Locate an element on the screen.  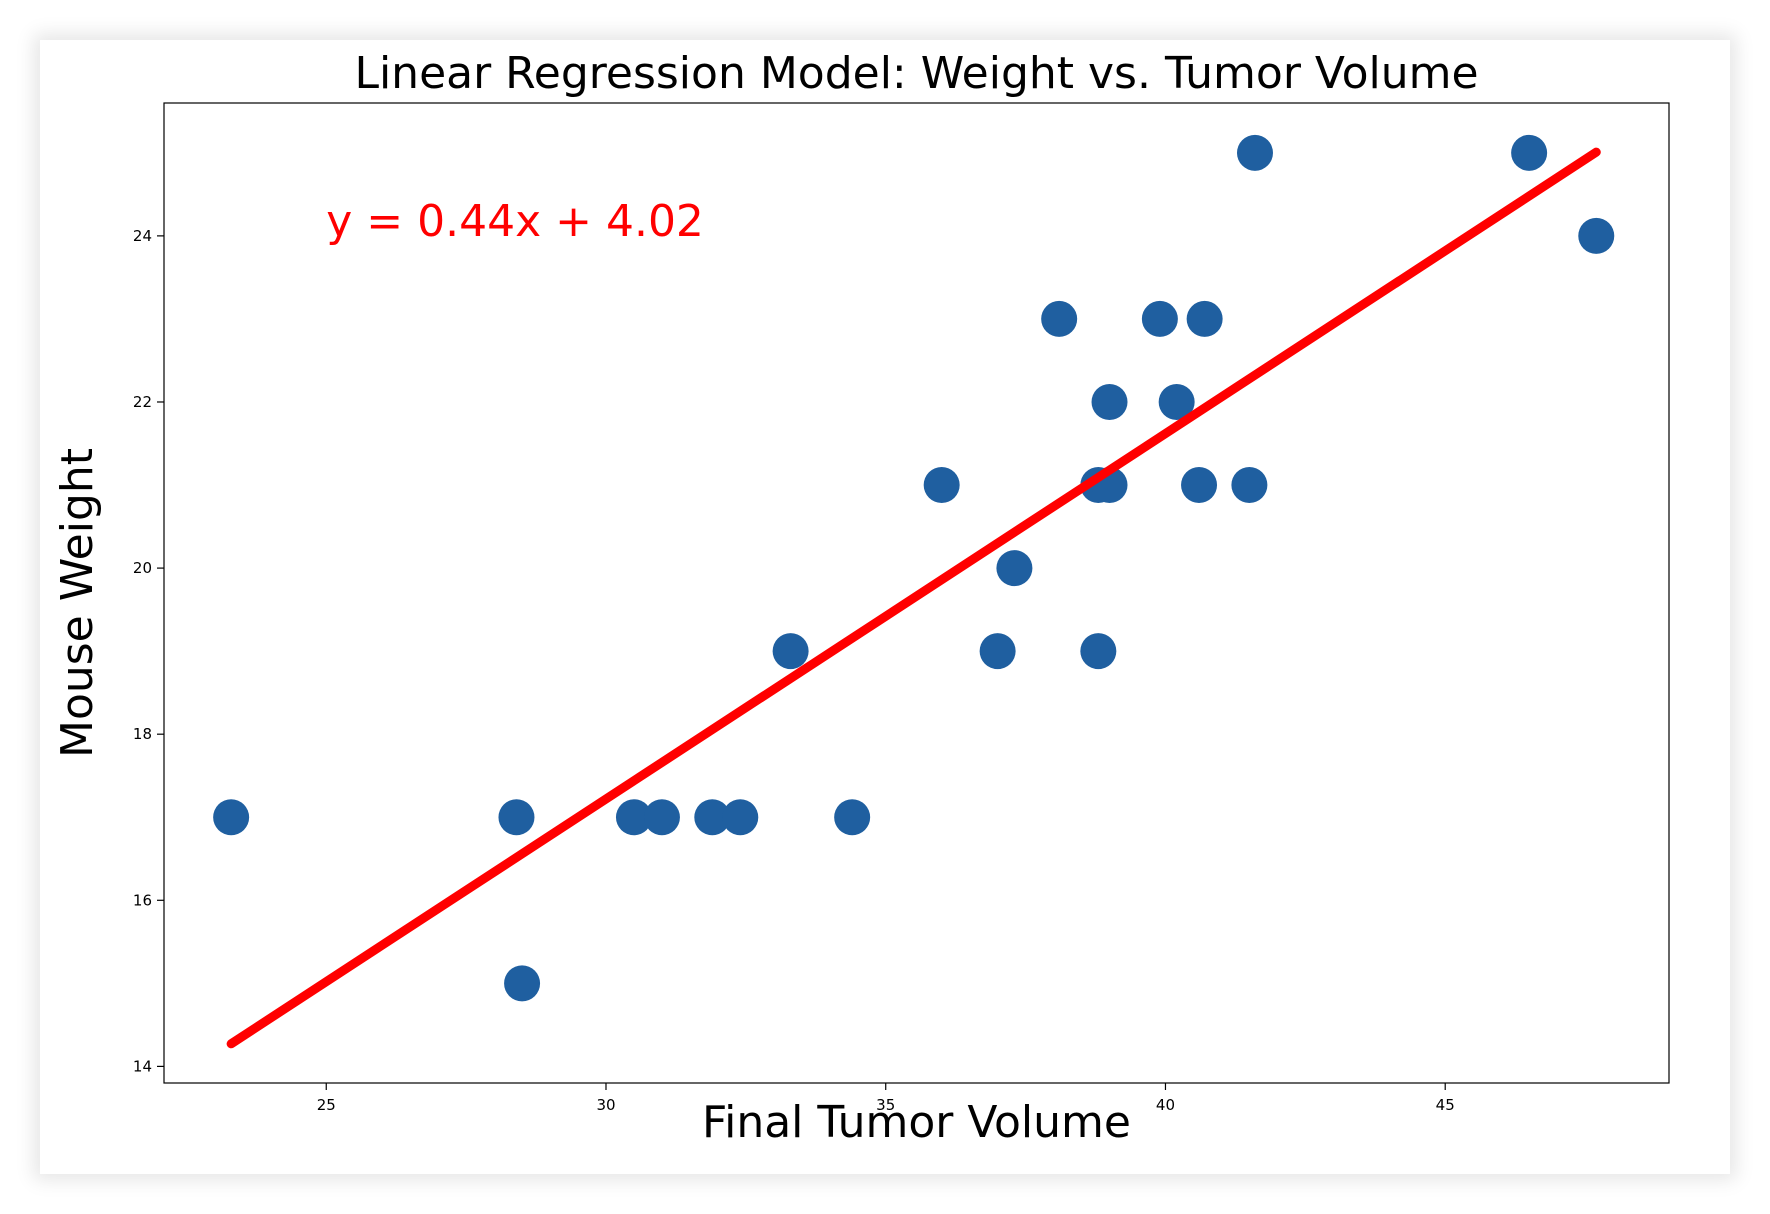
x-axis: 25 30 35 40 45 is located at coordinates (886, 1098).